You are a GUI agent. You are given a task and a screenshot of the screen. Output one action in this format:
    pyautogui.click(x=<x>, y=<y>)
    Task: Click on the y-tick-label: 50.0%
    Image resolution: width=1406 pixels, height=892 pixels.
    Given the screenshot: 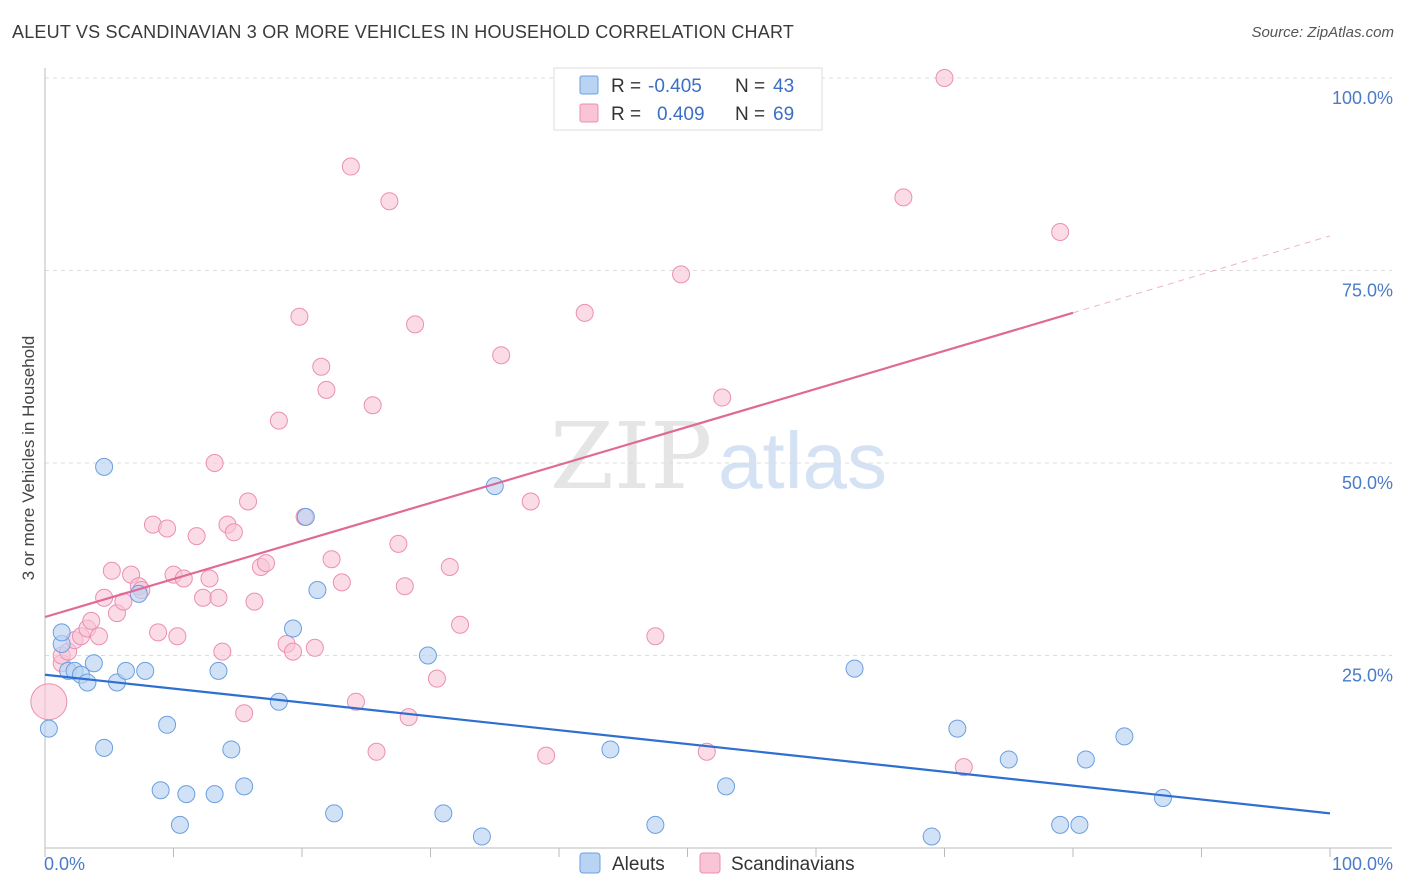 What is the action you would take?
    pyautogui.click(x=1367, y=483)
    